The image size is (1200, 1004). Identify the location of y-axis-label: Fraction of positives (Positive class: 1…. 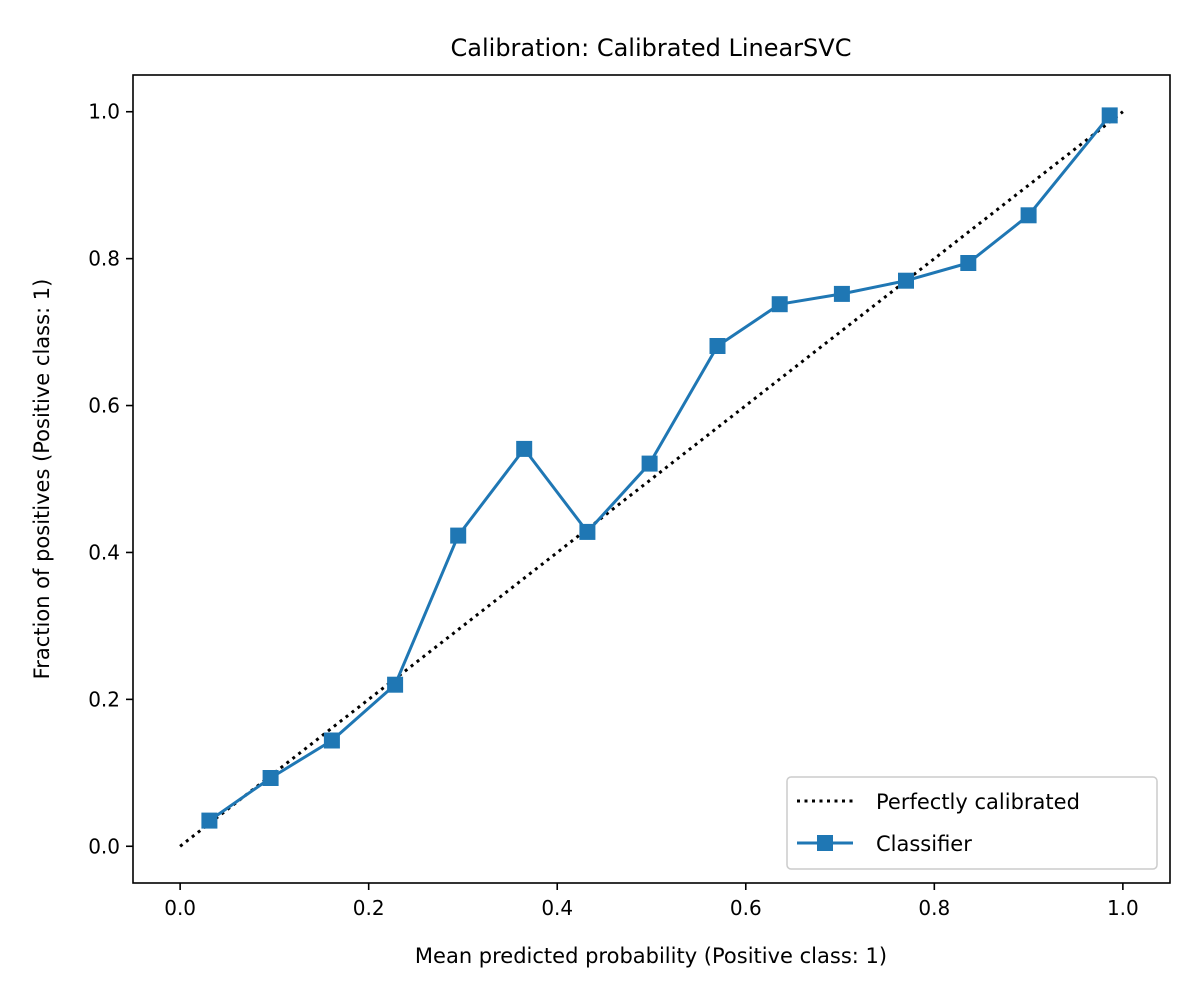
(42, 479).